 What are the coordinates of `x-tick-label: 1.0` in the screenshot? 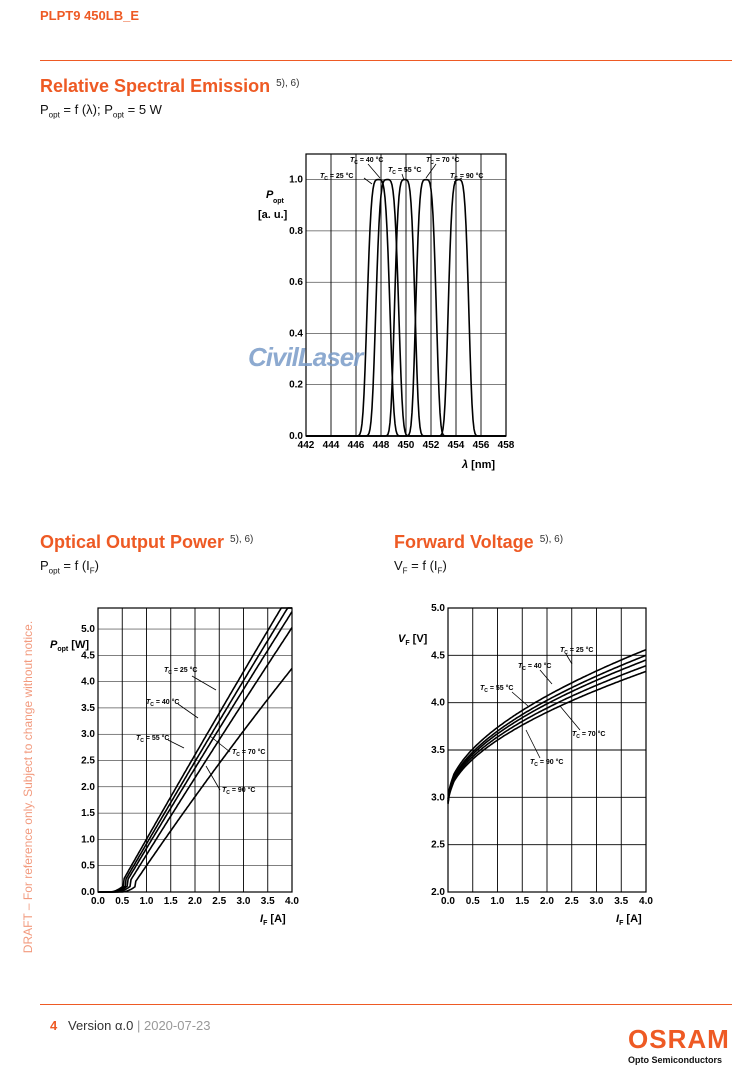 It's located at (498, 901).